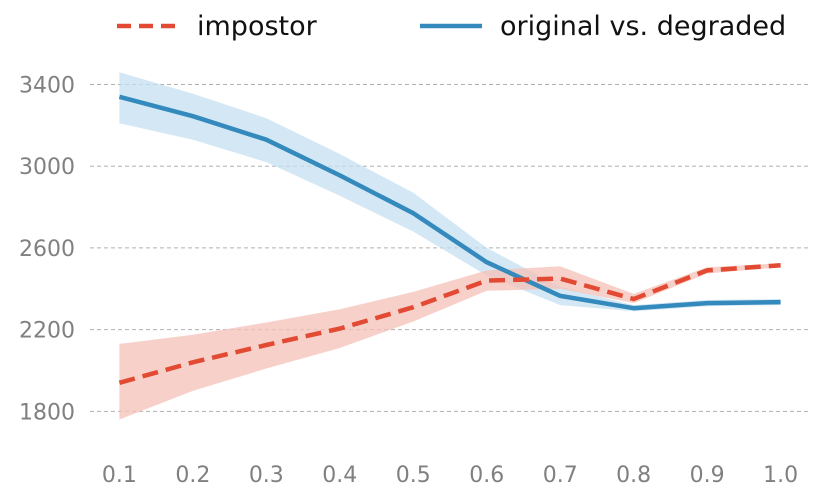 Image resolution: width=830 pixels, height=498 pixels. Describe the element at coordinates (266, 475) in the screenshot. I see `x-tick-label-0.3: 0.3` at that location.